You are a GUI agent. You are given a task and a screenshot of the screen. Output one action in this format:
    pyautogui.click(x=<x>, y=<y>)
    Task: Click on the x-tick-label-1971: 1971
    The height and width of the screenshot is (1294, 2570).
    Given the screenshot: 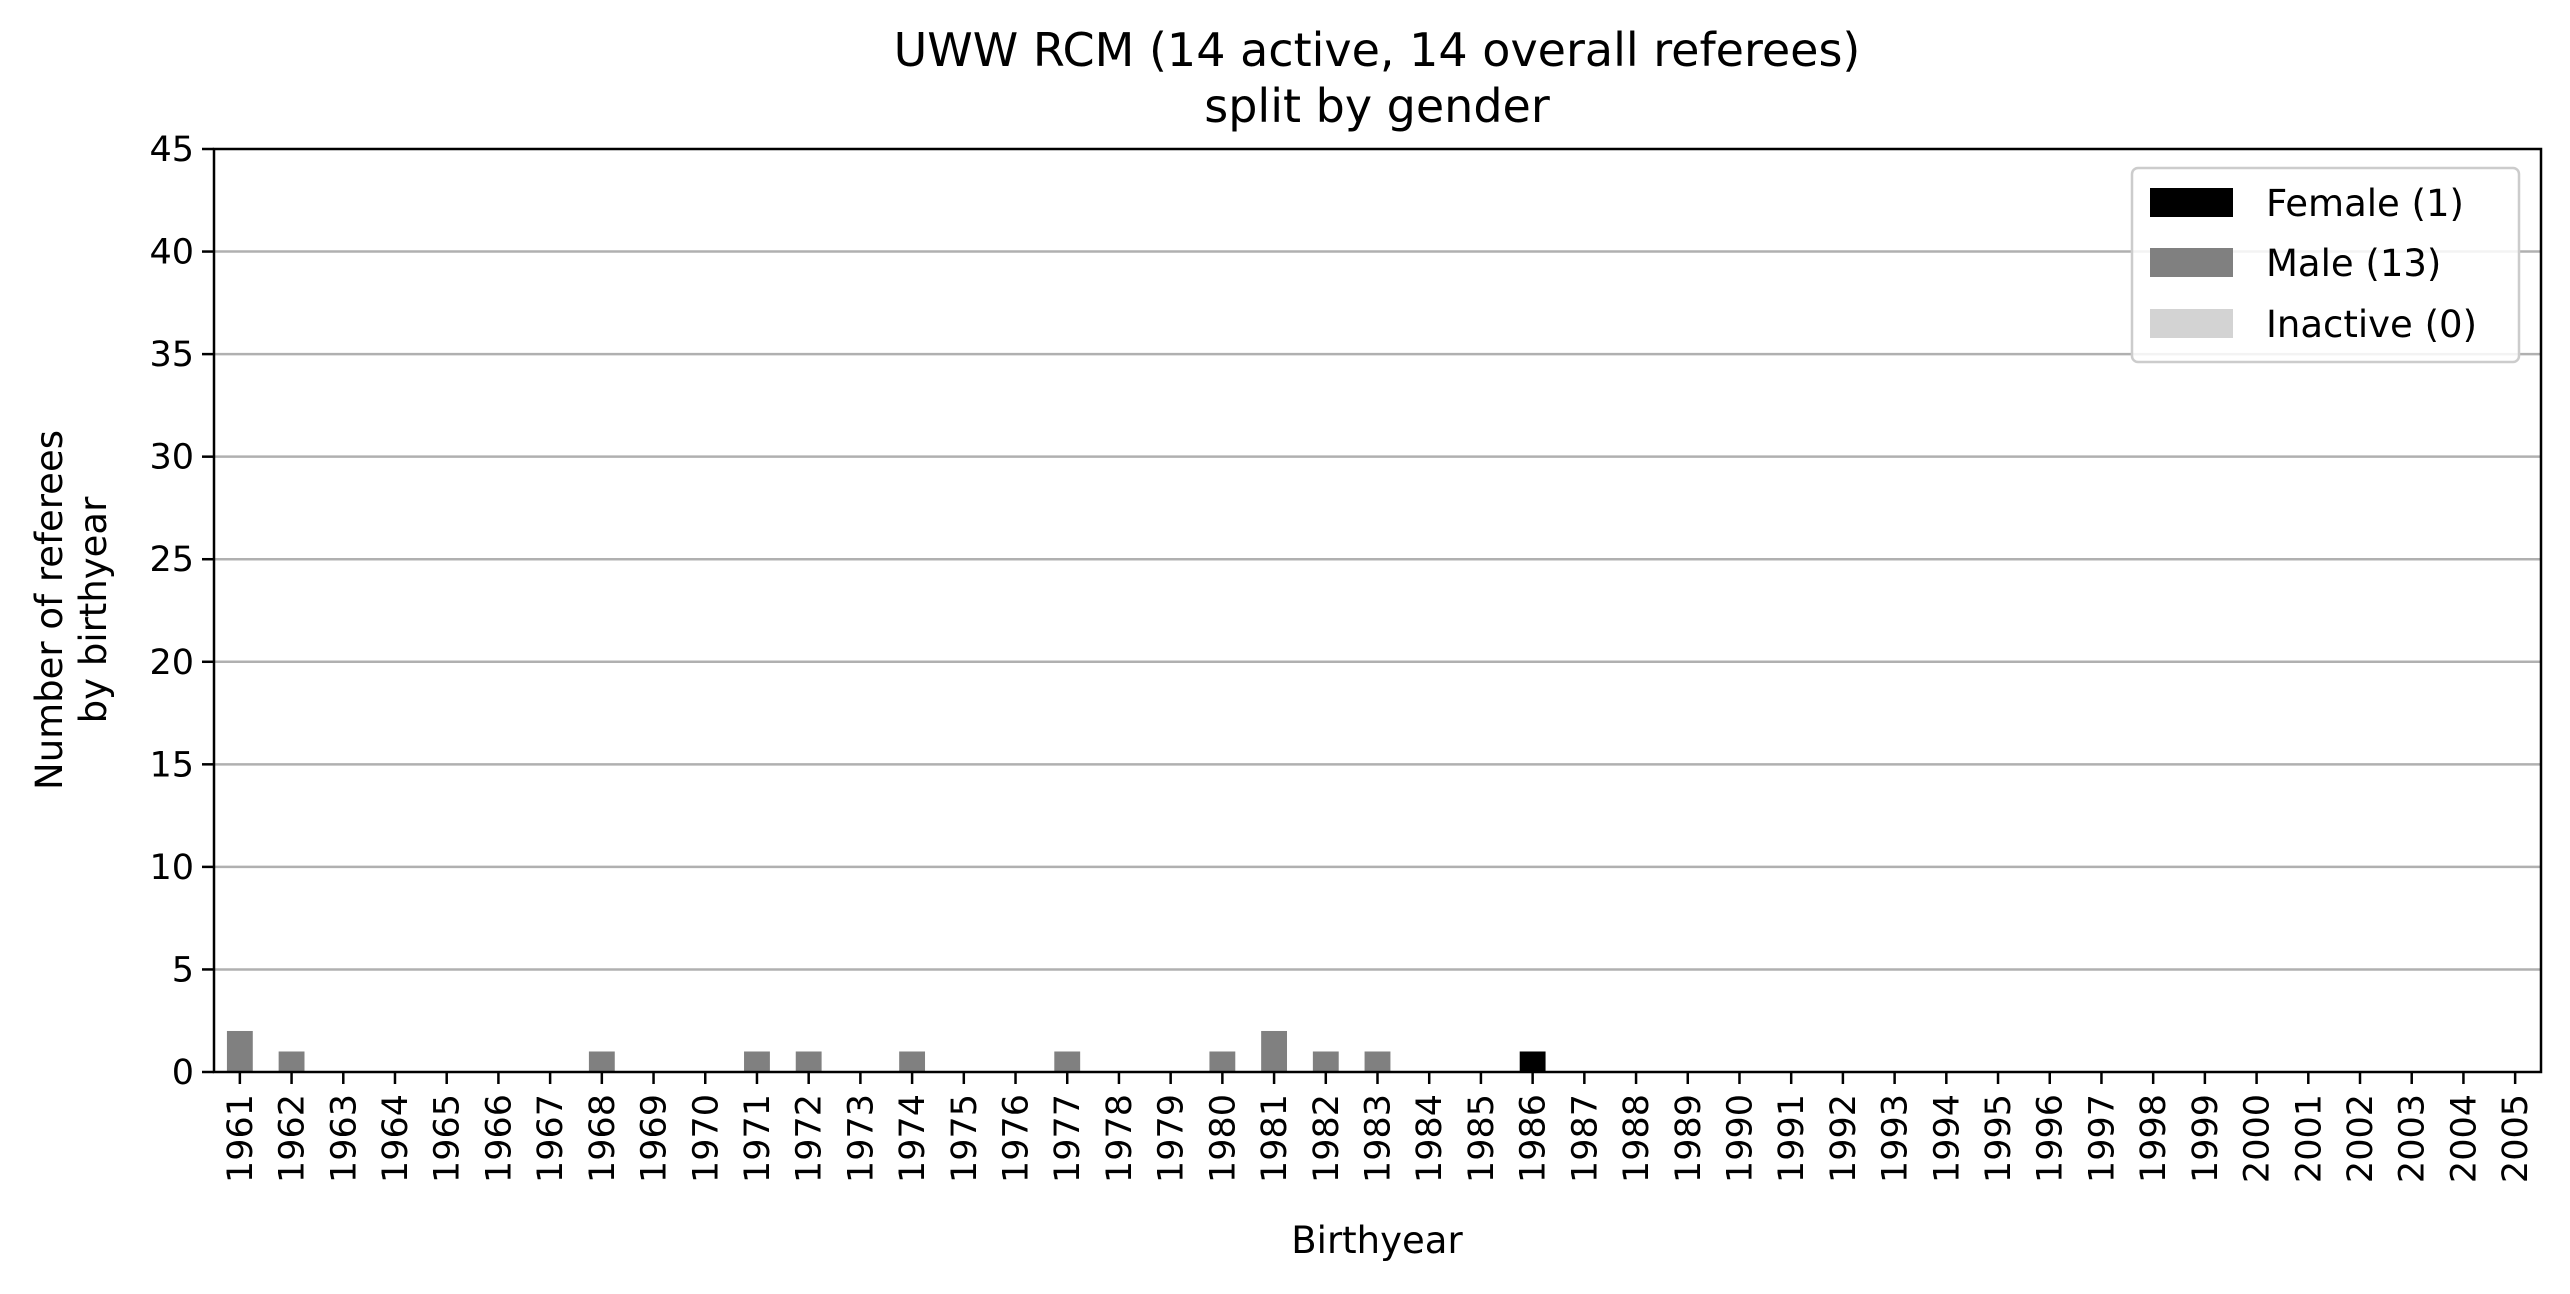 What is the action you would take?
    pyautogui.click(x=758, y=1138)
    